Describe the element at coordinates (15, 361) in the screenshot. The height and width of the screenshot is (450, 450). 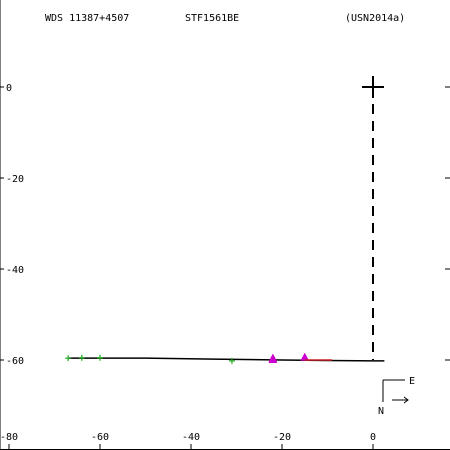
I see `y-tick-label: -60` at that location.